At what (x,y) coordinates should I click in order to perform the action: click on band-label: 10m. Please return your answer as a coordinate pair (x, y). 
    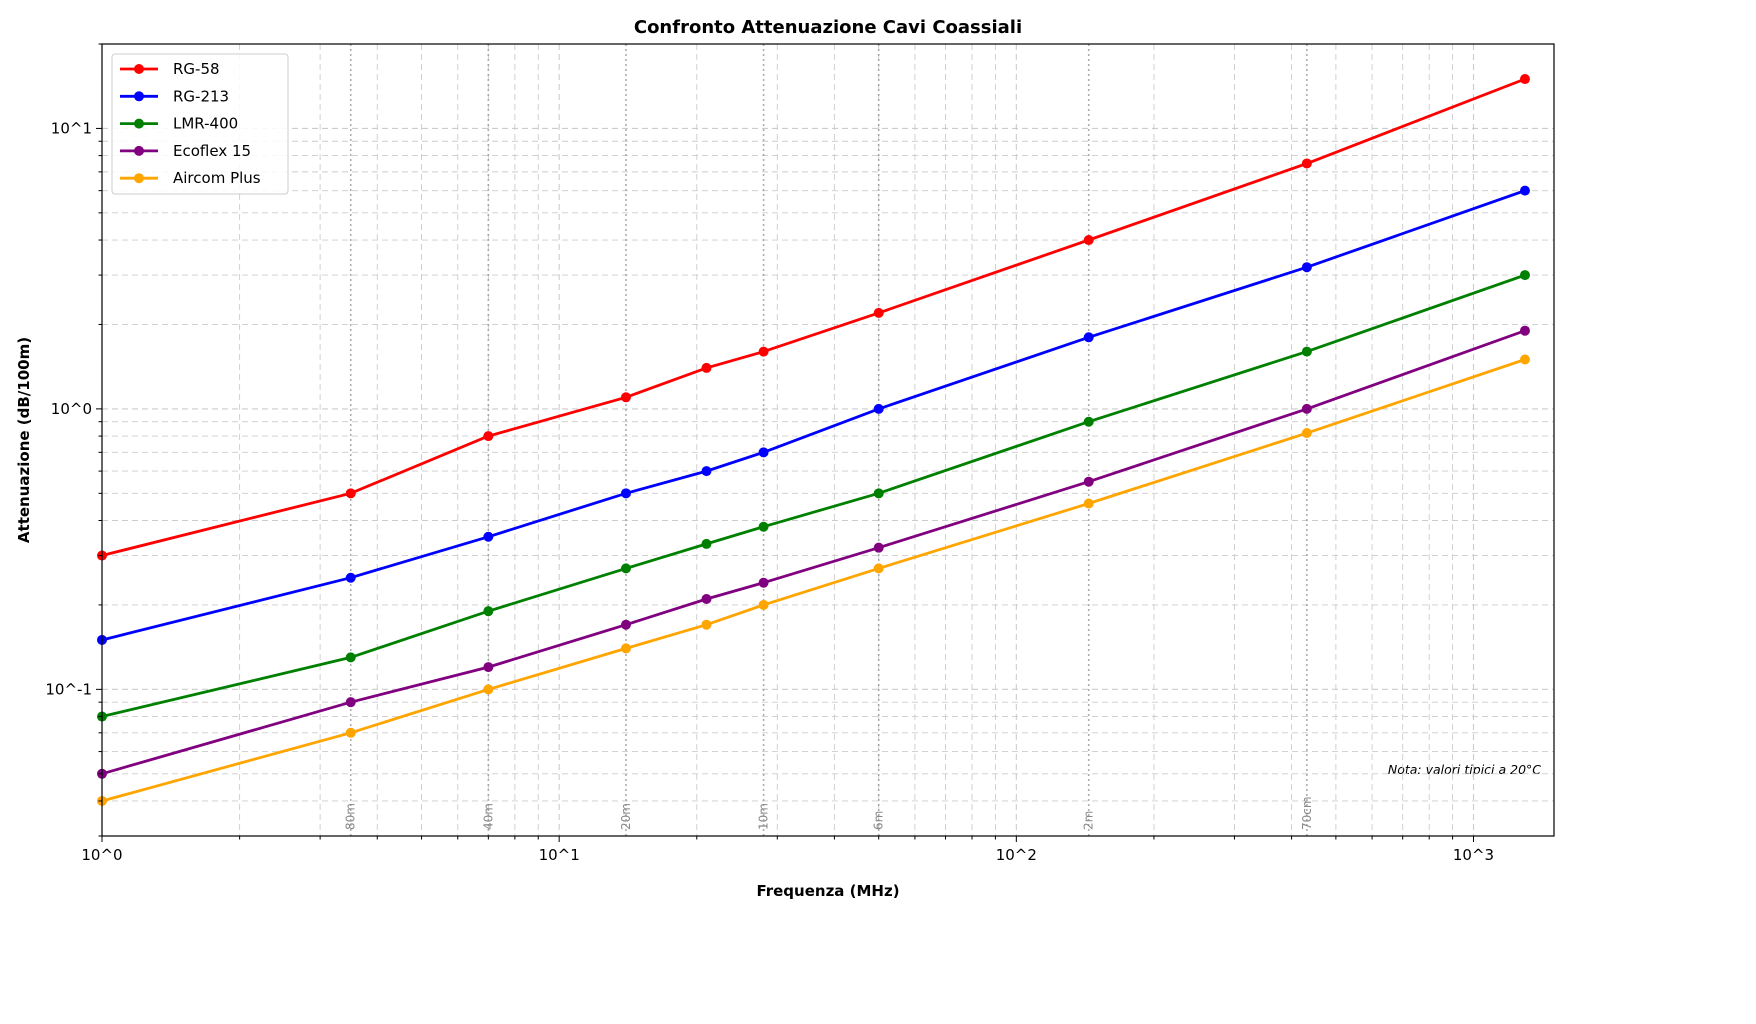
    Looking at the image, I should click on (764, 816).